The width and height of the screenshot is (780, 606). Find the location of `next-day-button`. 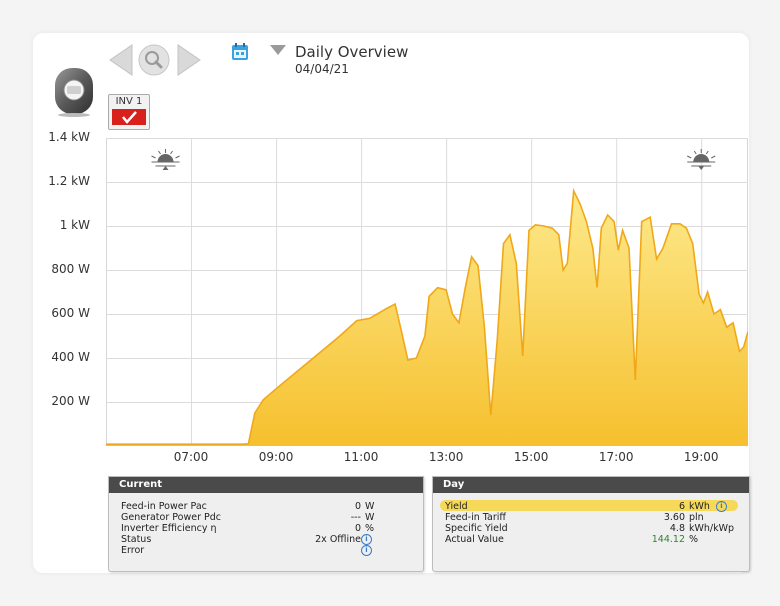

next-day-button is located at coordinates (189, 60).